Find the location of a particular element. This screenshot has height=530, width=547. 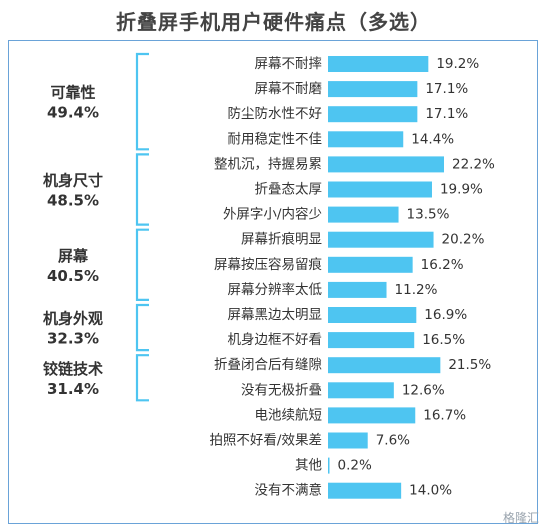

group-total: 48.5% is located at coordinates (73, 201).